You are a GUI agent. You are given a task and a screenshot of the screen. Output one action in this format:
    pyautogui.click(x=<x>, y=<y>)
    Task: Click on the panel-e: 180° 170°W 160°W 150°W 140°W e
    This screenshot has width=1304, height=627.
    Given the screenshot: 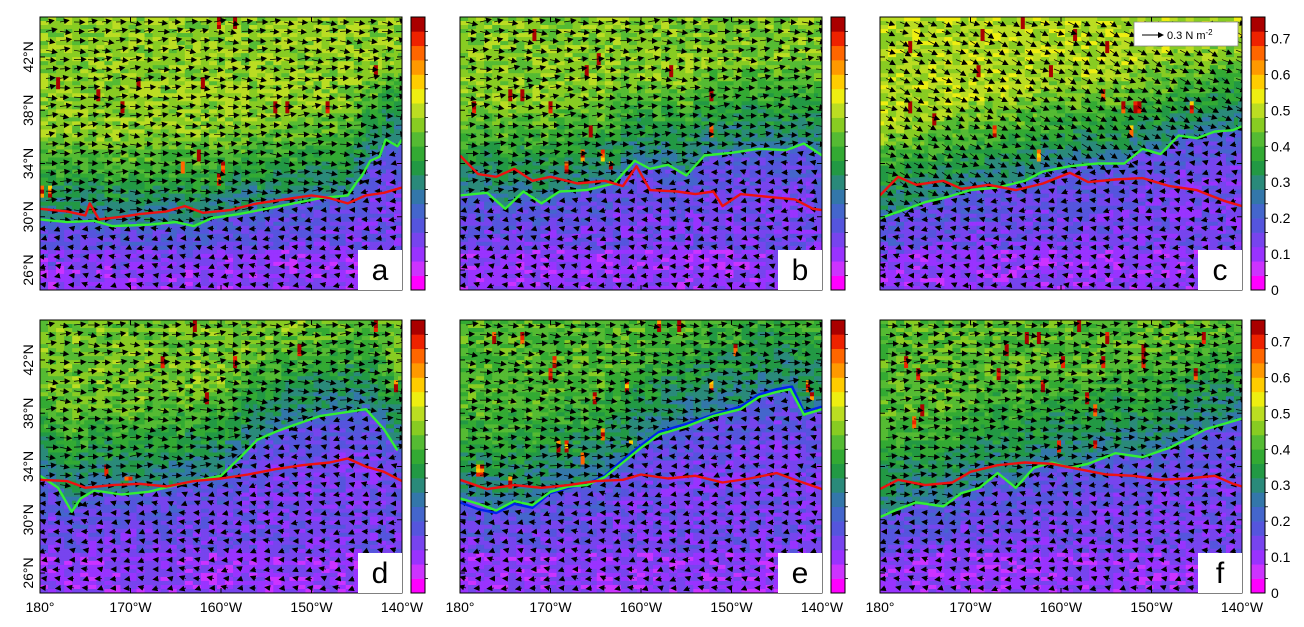 What is the action you would take?
    pyautogui.click(x=647, y=467)
    